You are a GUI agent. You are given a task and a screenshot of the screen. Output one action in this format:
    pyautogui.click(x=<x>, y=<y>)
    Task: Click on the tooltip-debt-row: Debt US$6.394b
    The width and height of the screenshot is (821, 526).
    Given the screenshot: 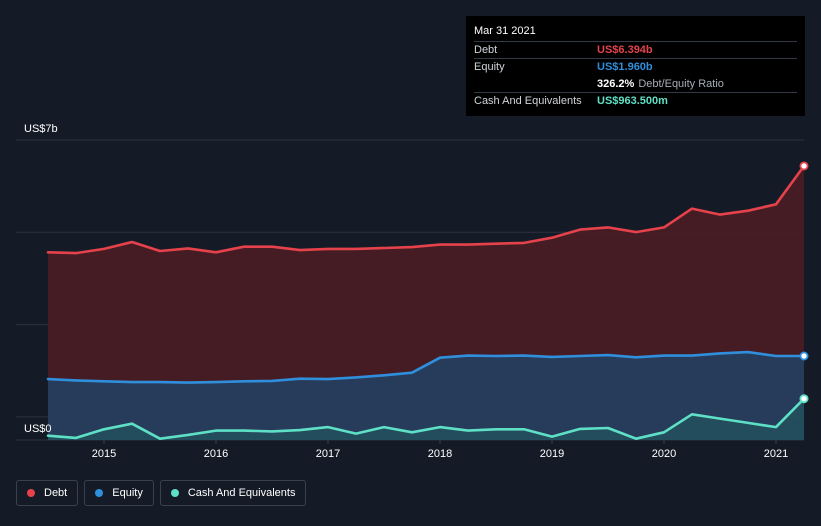 What is the action you would take?
    pyautogui.click(x=635, y=49)
    